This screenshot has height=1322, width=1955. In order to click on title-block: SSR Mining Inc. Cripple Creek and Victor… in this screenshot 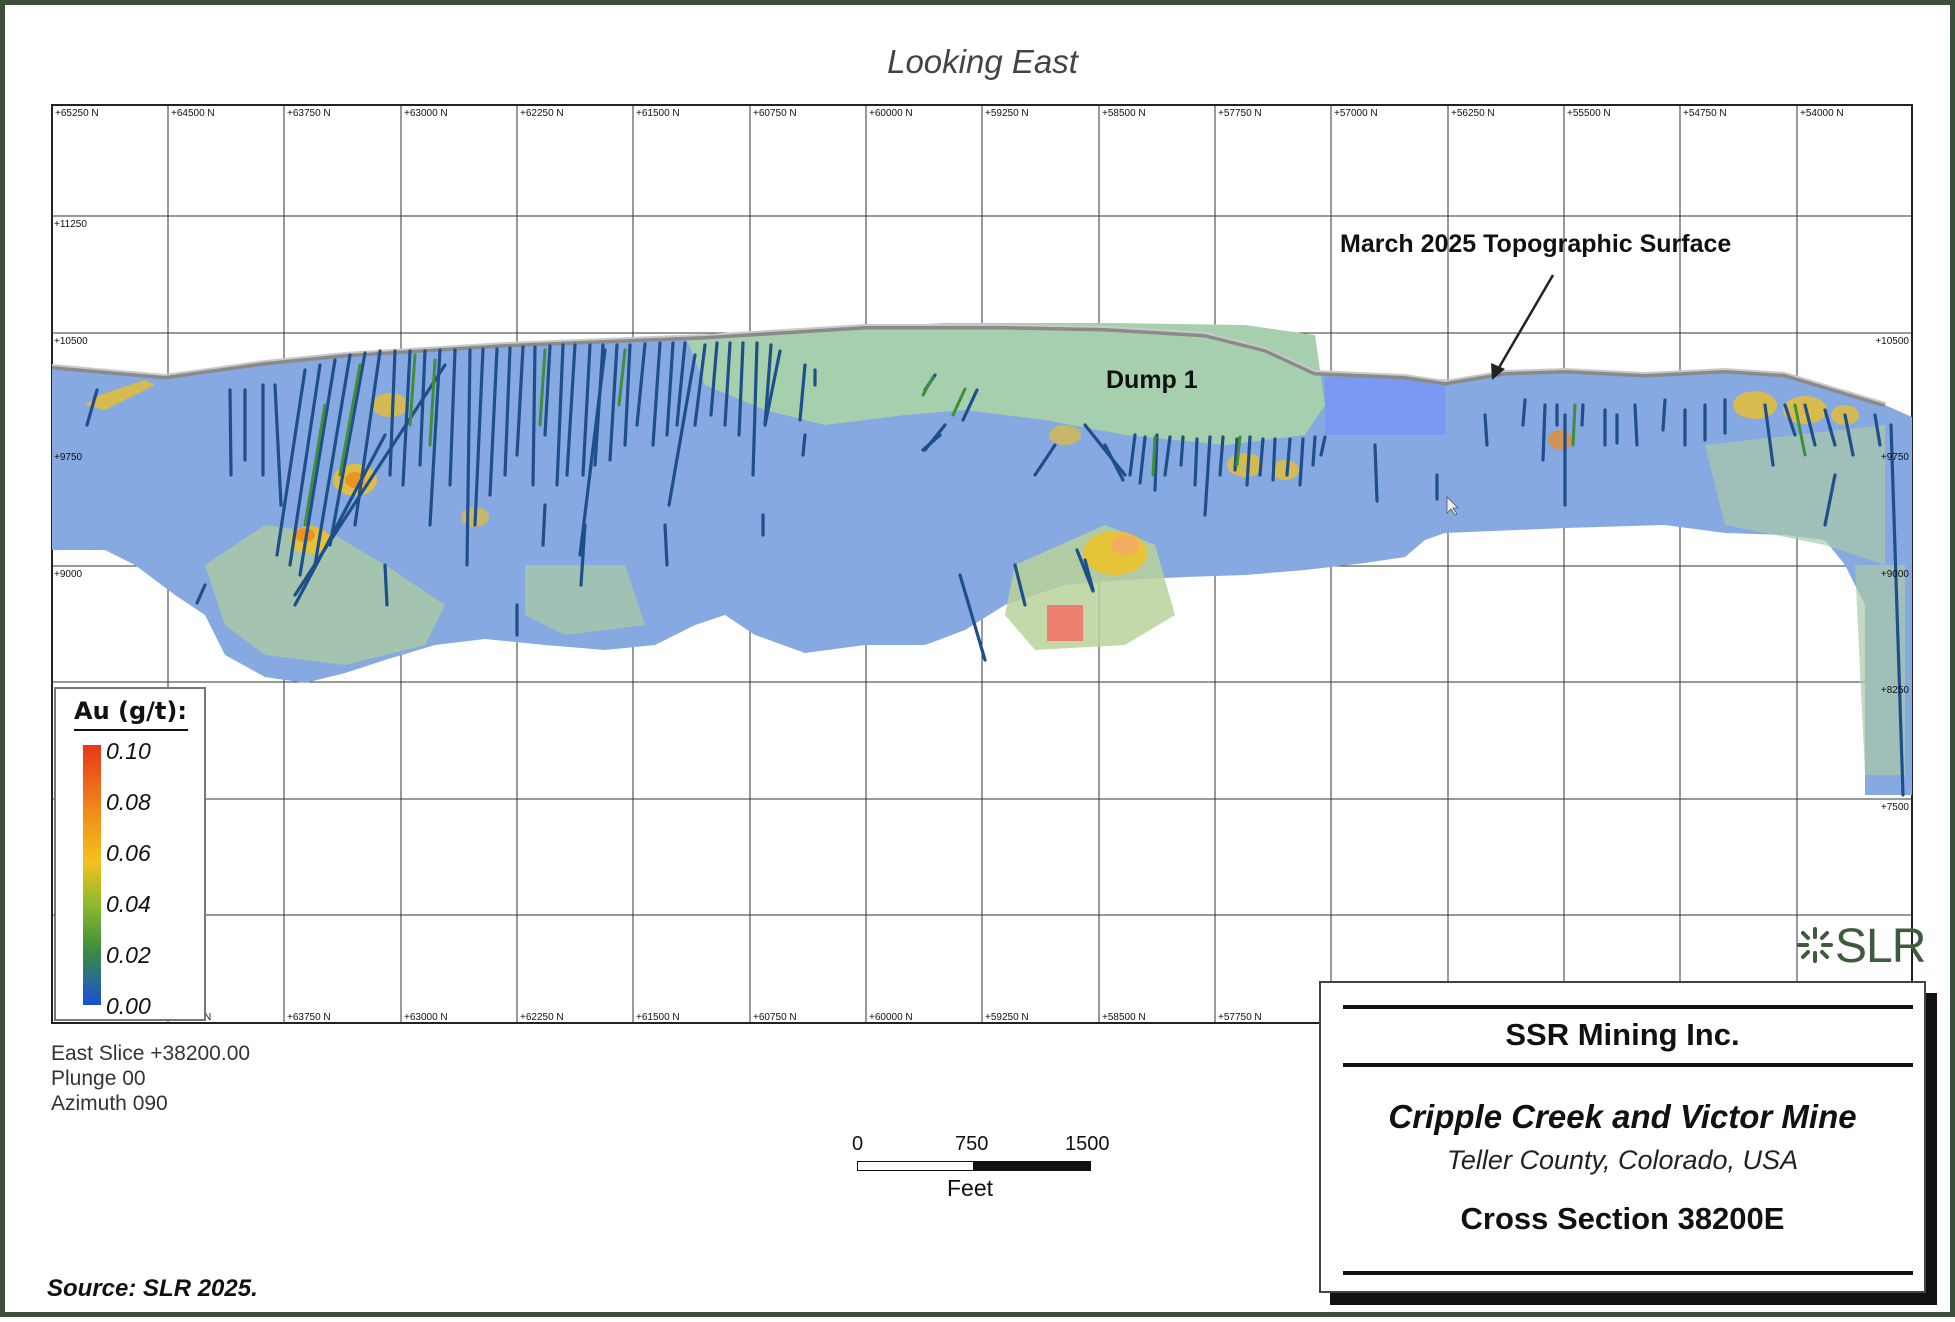, I will do `click(1622, 1137)`.